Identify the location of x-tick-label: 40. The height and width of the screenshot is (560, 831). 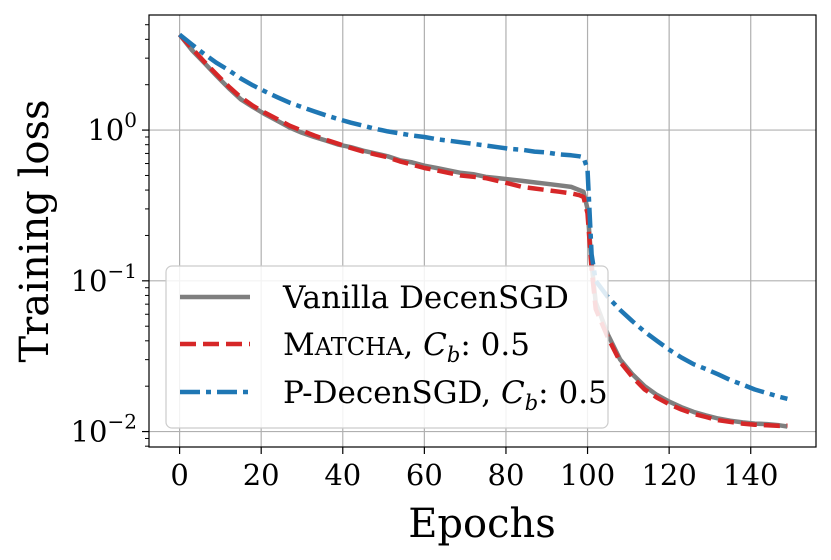
(342, 475).